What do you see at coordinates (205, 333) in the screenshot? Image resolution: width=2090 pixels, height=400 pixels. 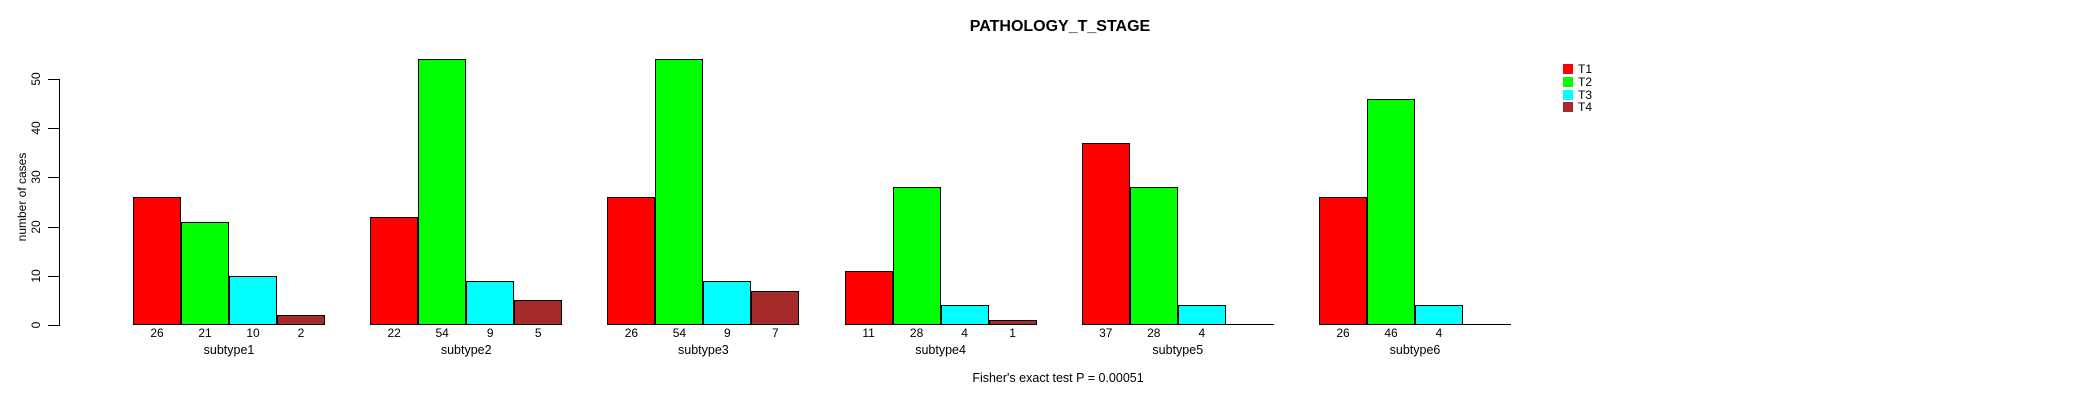 I see `bar-value-label: 21` at bounding box center [205, 333].